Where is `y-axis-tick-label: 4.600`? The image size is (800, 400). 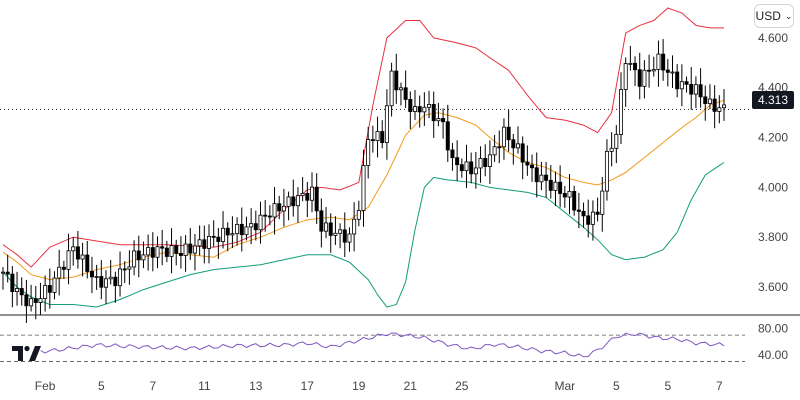
y-axis-tick-label: 4.600 is located at coordinates (773, 38).